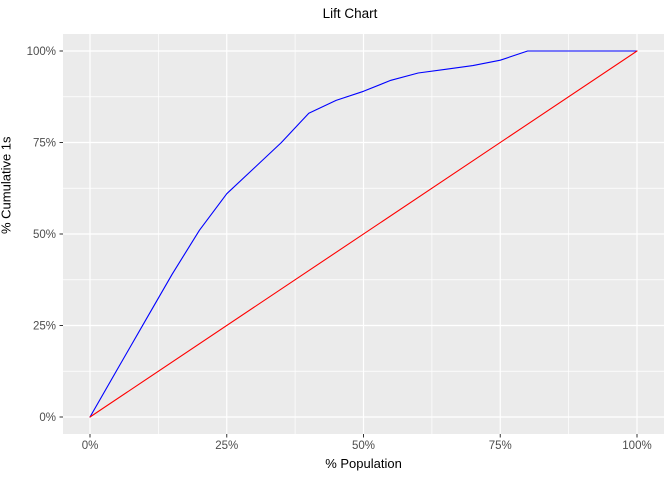  Describe the element at coordinates (47, 418) in the screenshot. I see `y-tick-label: 0%` at that location.